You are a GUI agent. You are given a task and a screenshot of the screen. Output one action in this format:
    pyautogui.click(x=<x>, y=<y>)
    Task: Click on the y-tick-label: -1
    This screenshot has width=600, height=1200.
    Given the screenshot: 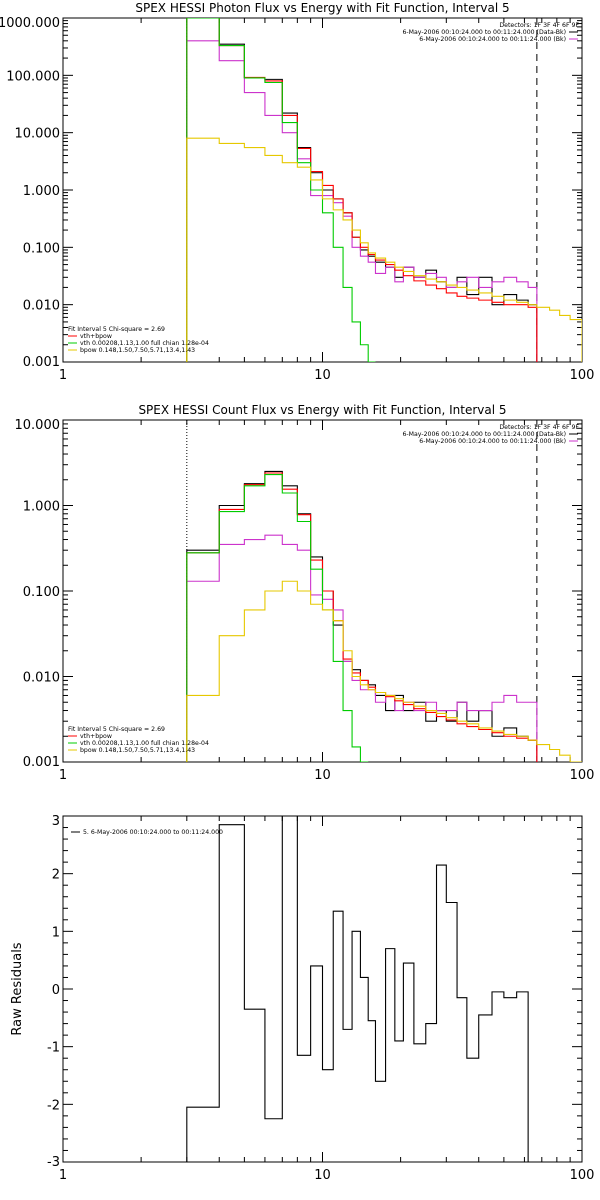 What is the action you would take?
    pyautogui.click(x=53, y=1048)
    